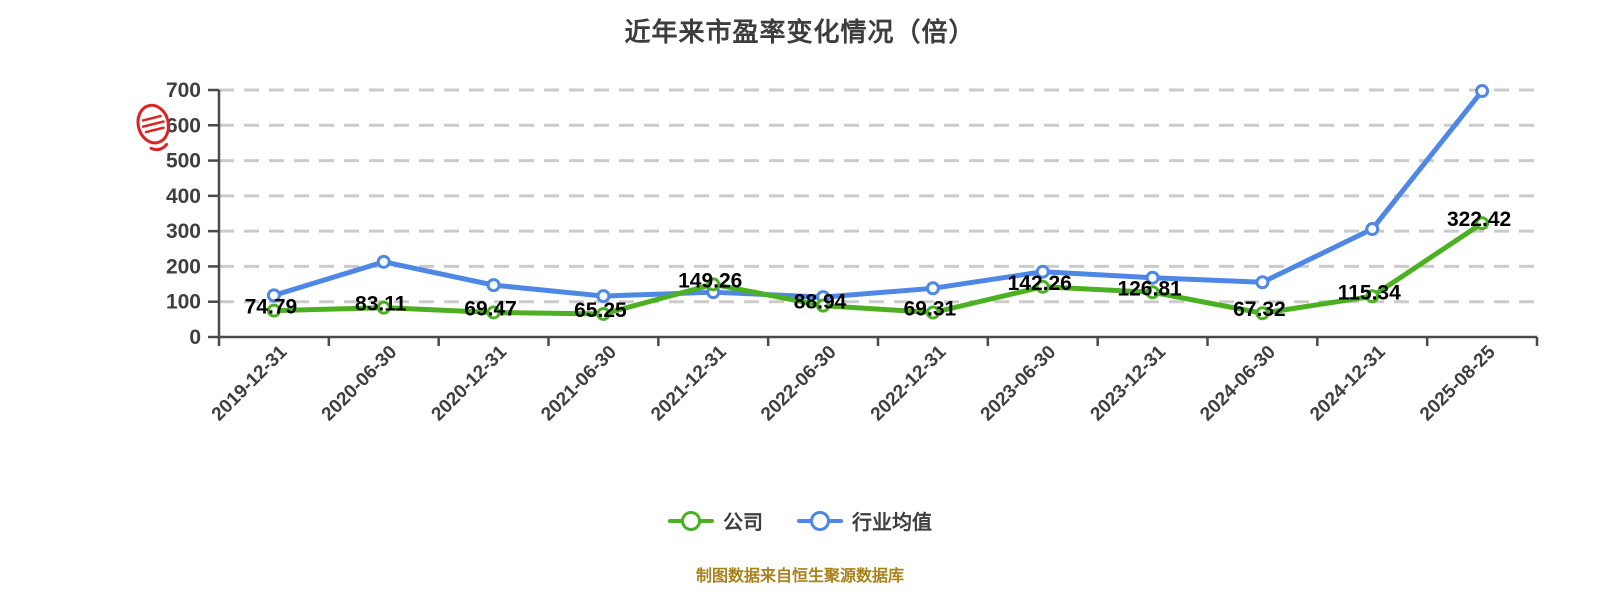  I want to click on red-seal-watermark, so click(153, 127).